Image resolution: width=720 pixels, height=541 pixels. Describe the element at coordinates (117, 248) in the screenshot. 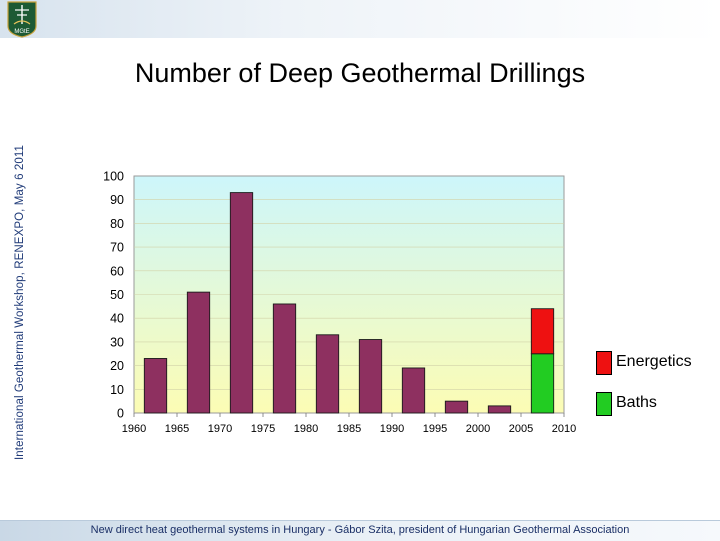

I see `y-tick-label: 70` at that location.